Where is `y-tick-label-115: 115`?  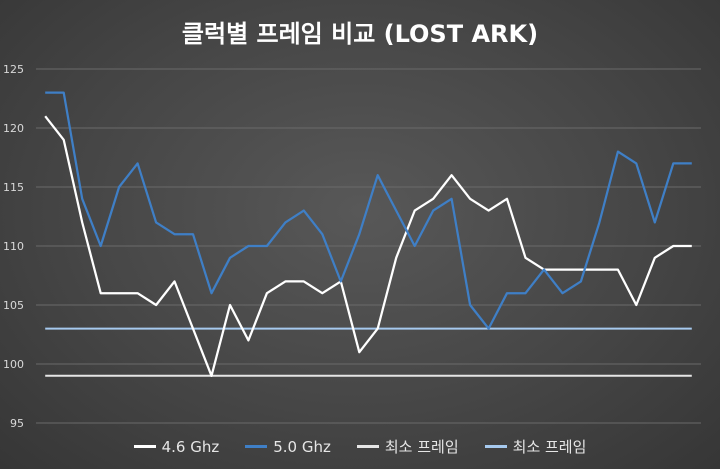 y-tick-label-115: 115 is located at coordinates (13, 187).